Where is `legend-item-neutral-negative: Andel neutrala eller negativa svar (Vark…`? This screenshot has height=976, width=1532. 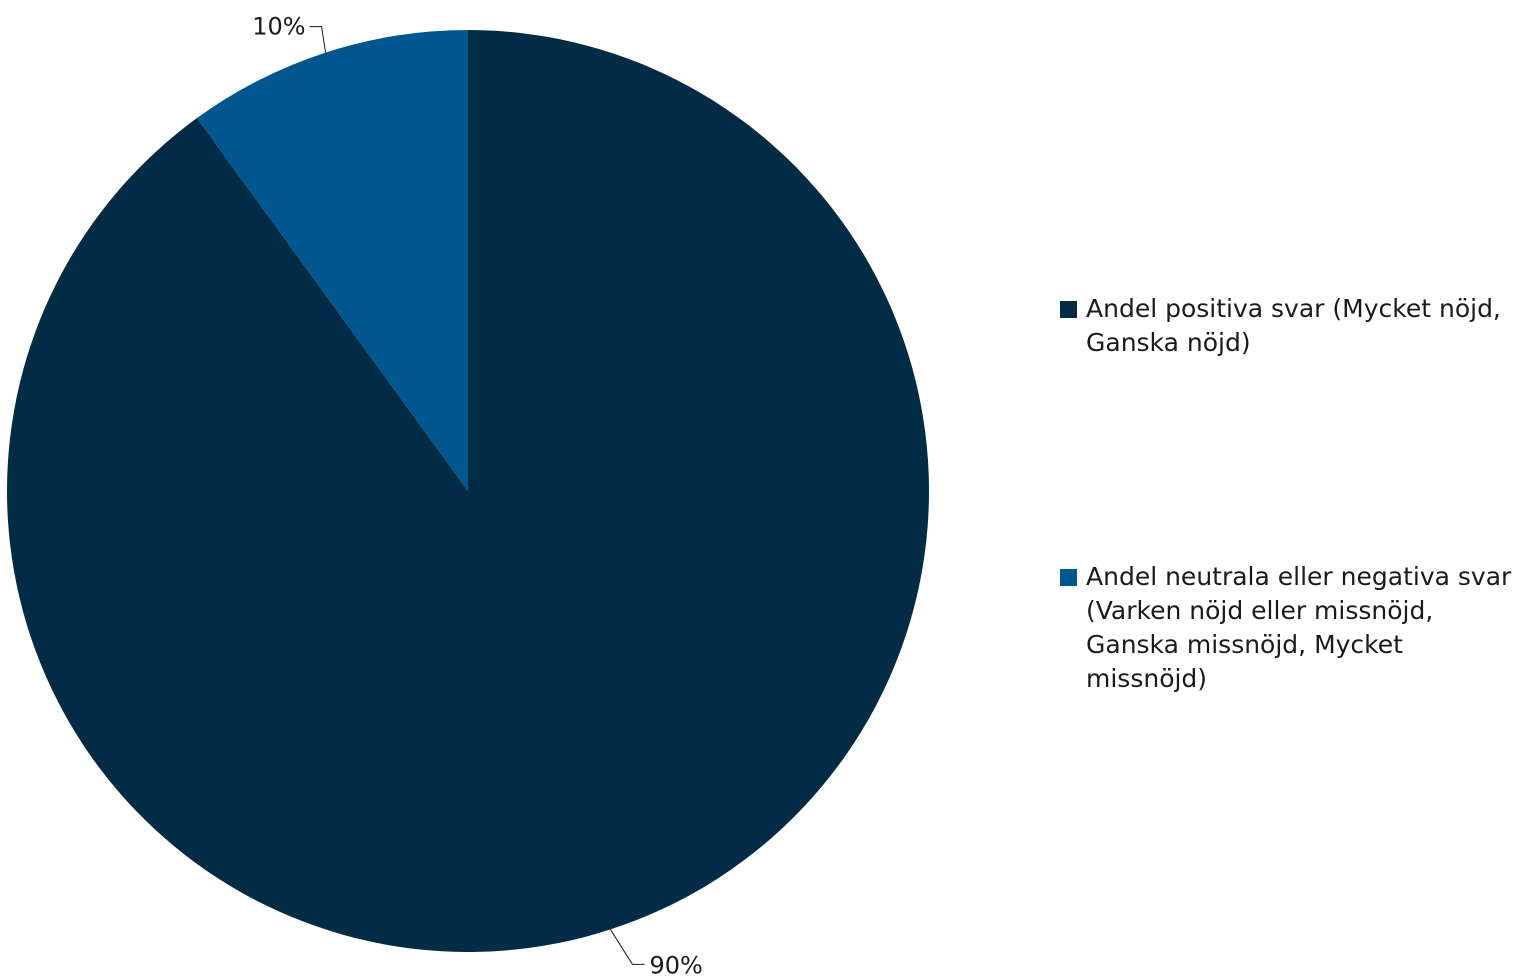
legend-item-neutral-negative: Andel neutrala eller negativa svar (Vark… is located at coordinates (1293, 628).